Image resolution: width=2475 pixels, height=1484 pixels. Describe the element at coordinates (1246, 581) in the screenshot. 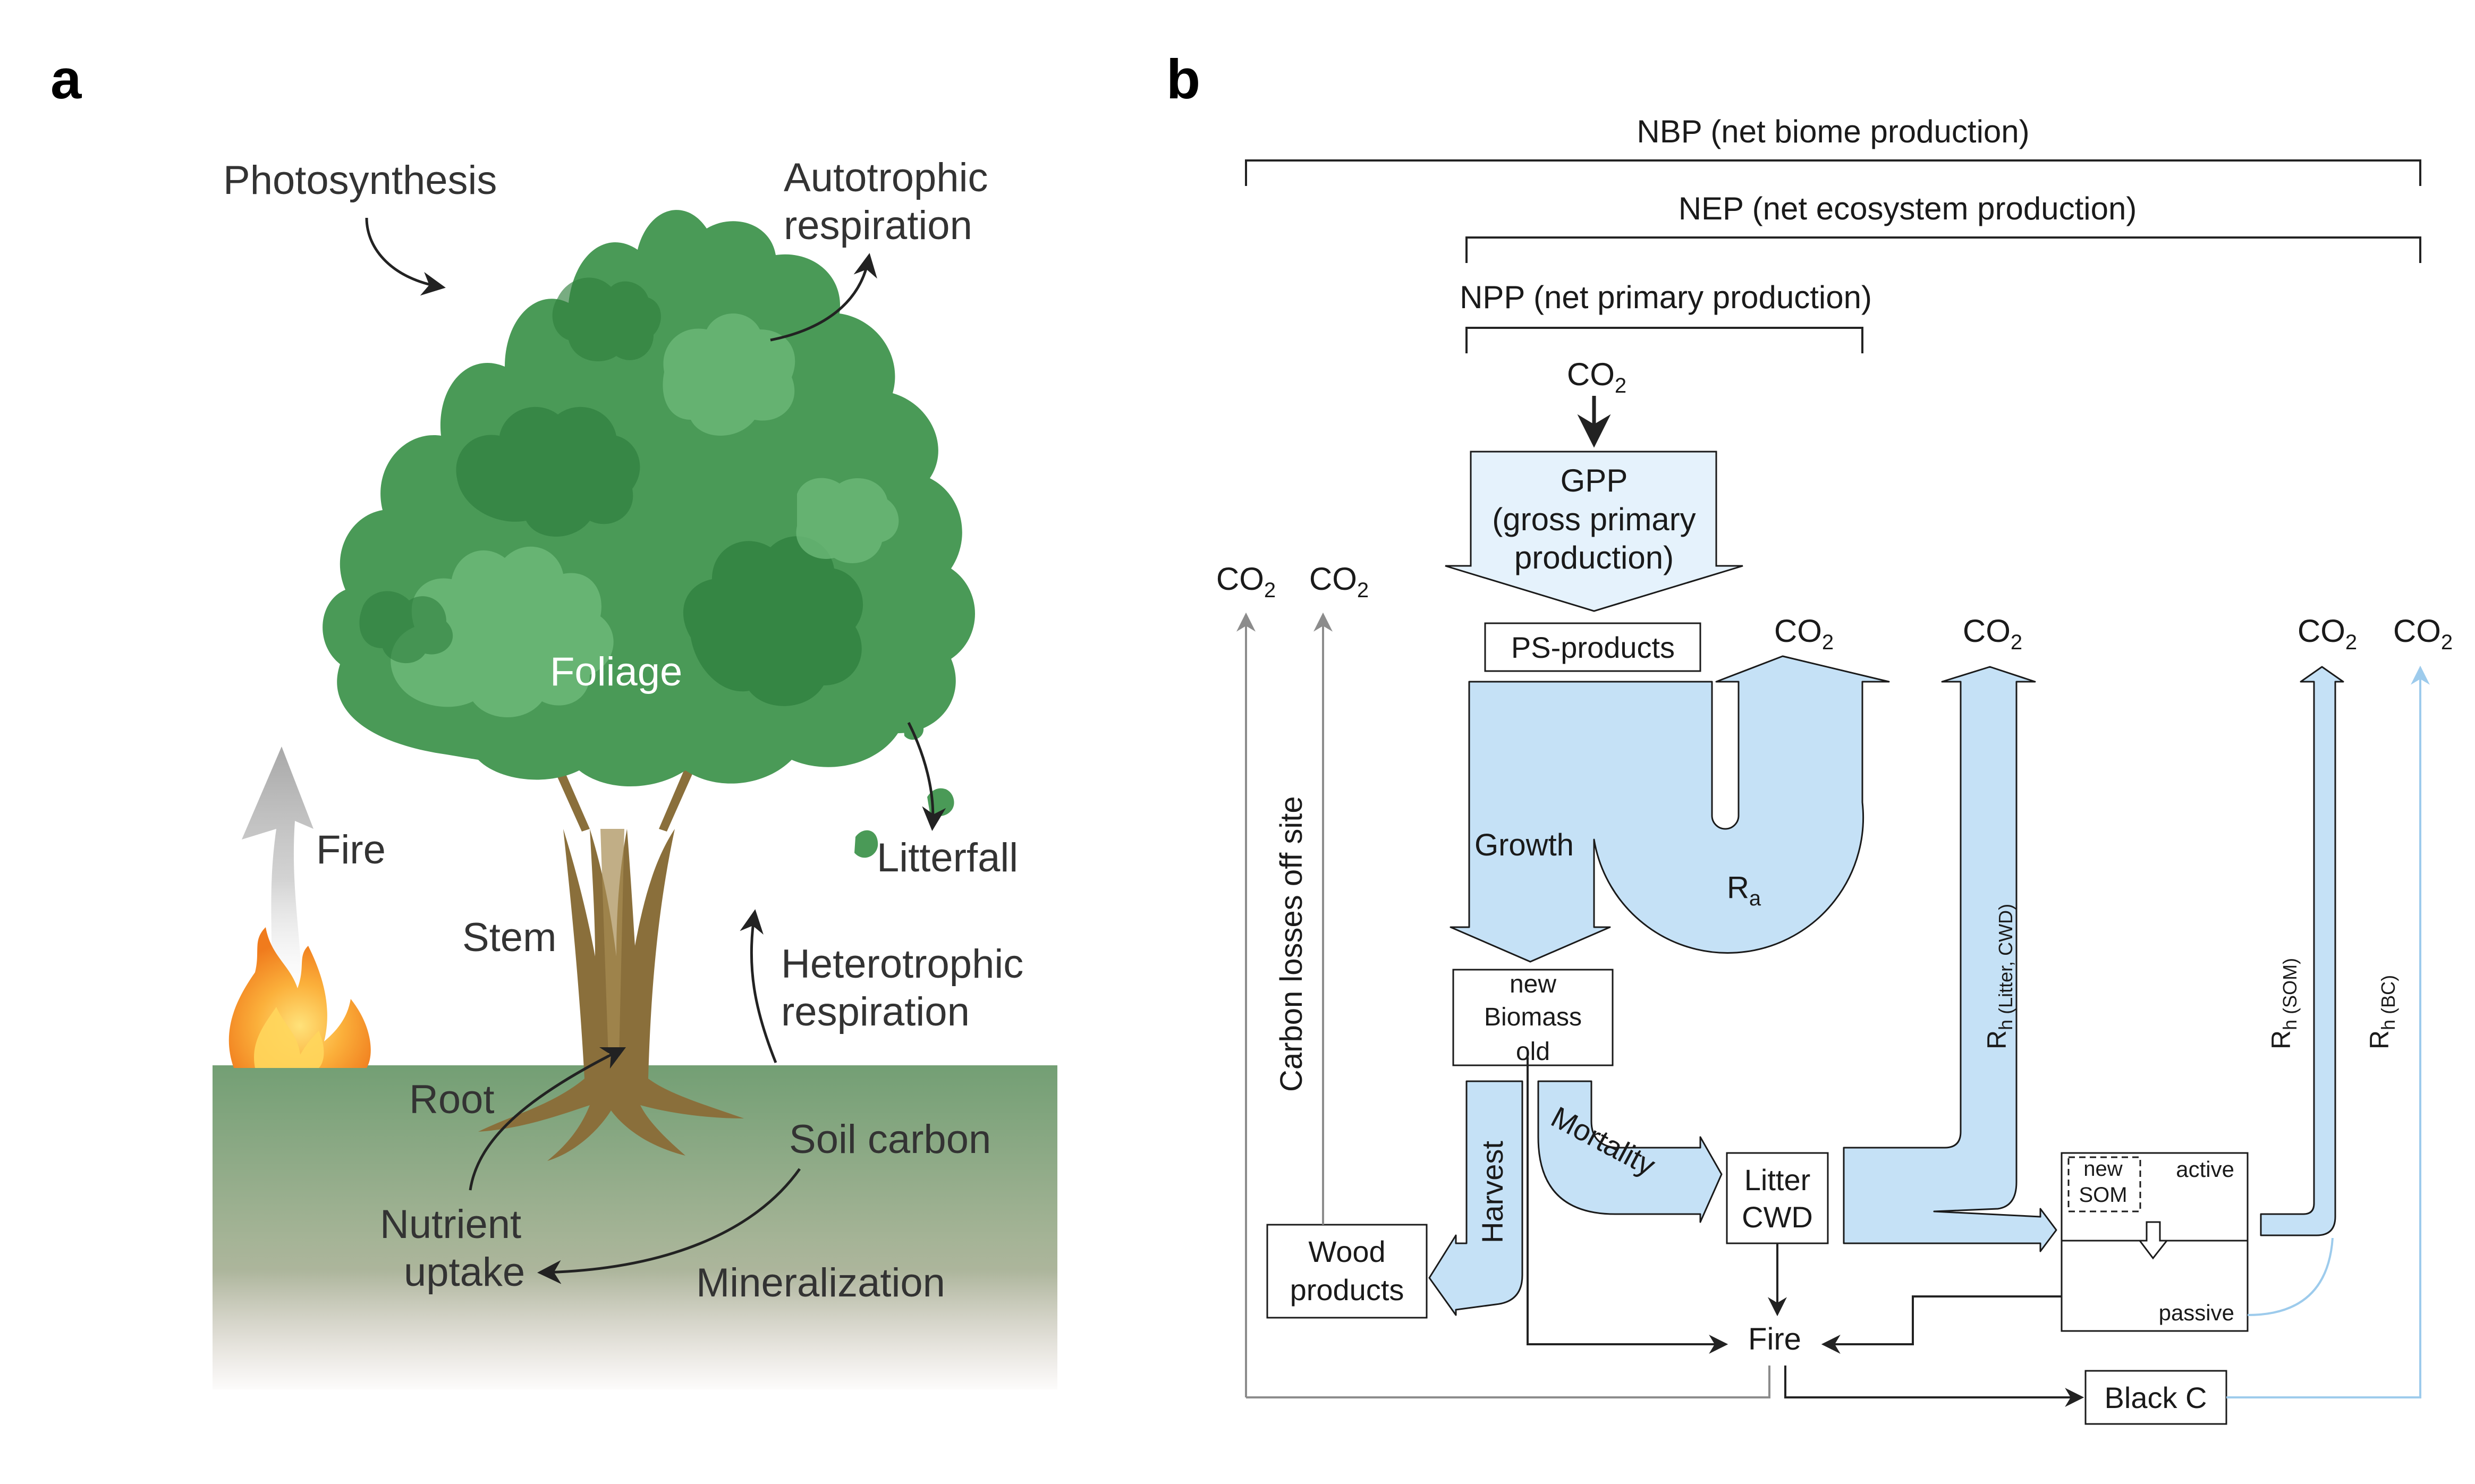

I see `co2-label-losses: CO2` at that location.